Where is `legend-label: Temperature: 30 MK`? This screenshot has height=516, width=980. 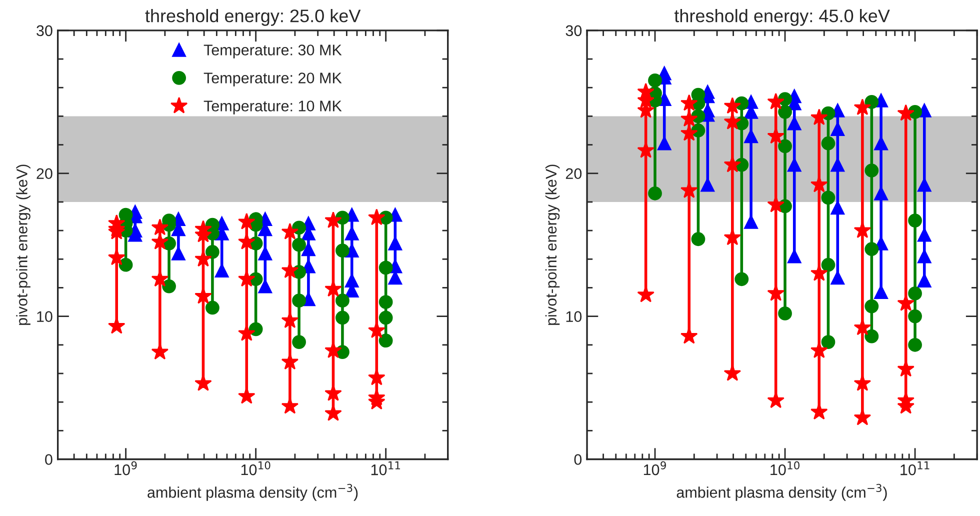 legend-label: Temperature: 30 MK is located at coordinates (273, 51).